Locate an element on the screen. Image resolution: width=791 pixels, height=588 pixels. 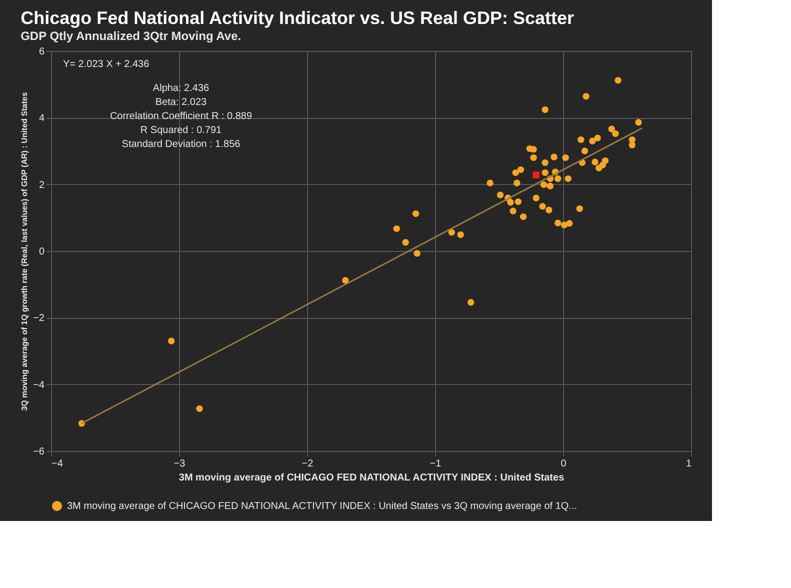
y-tick-label: −2 is located at coordinates (39, 318).